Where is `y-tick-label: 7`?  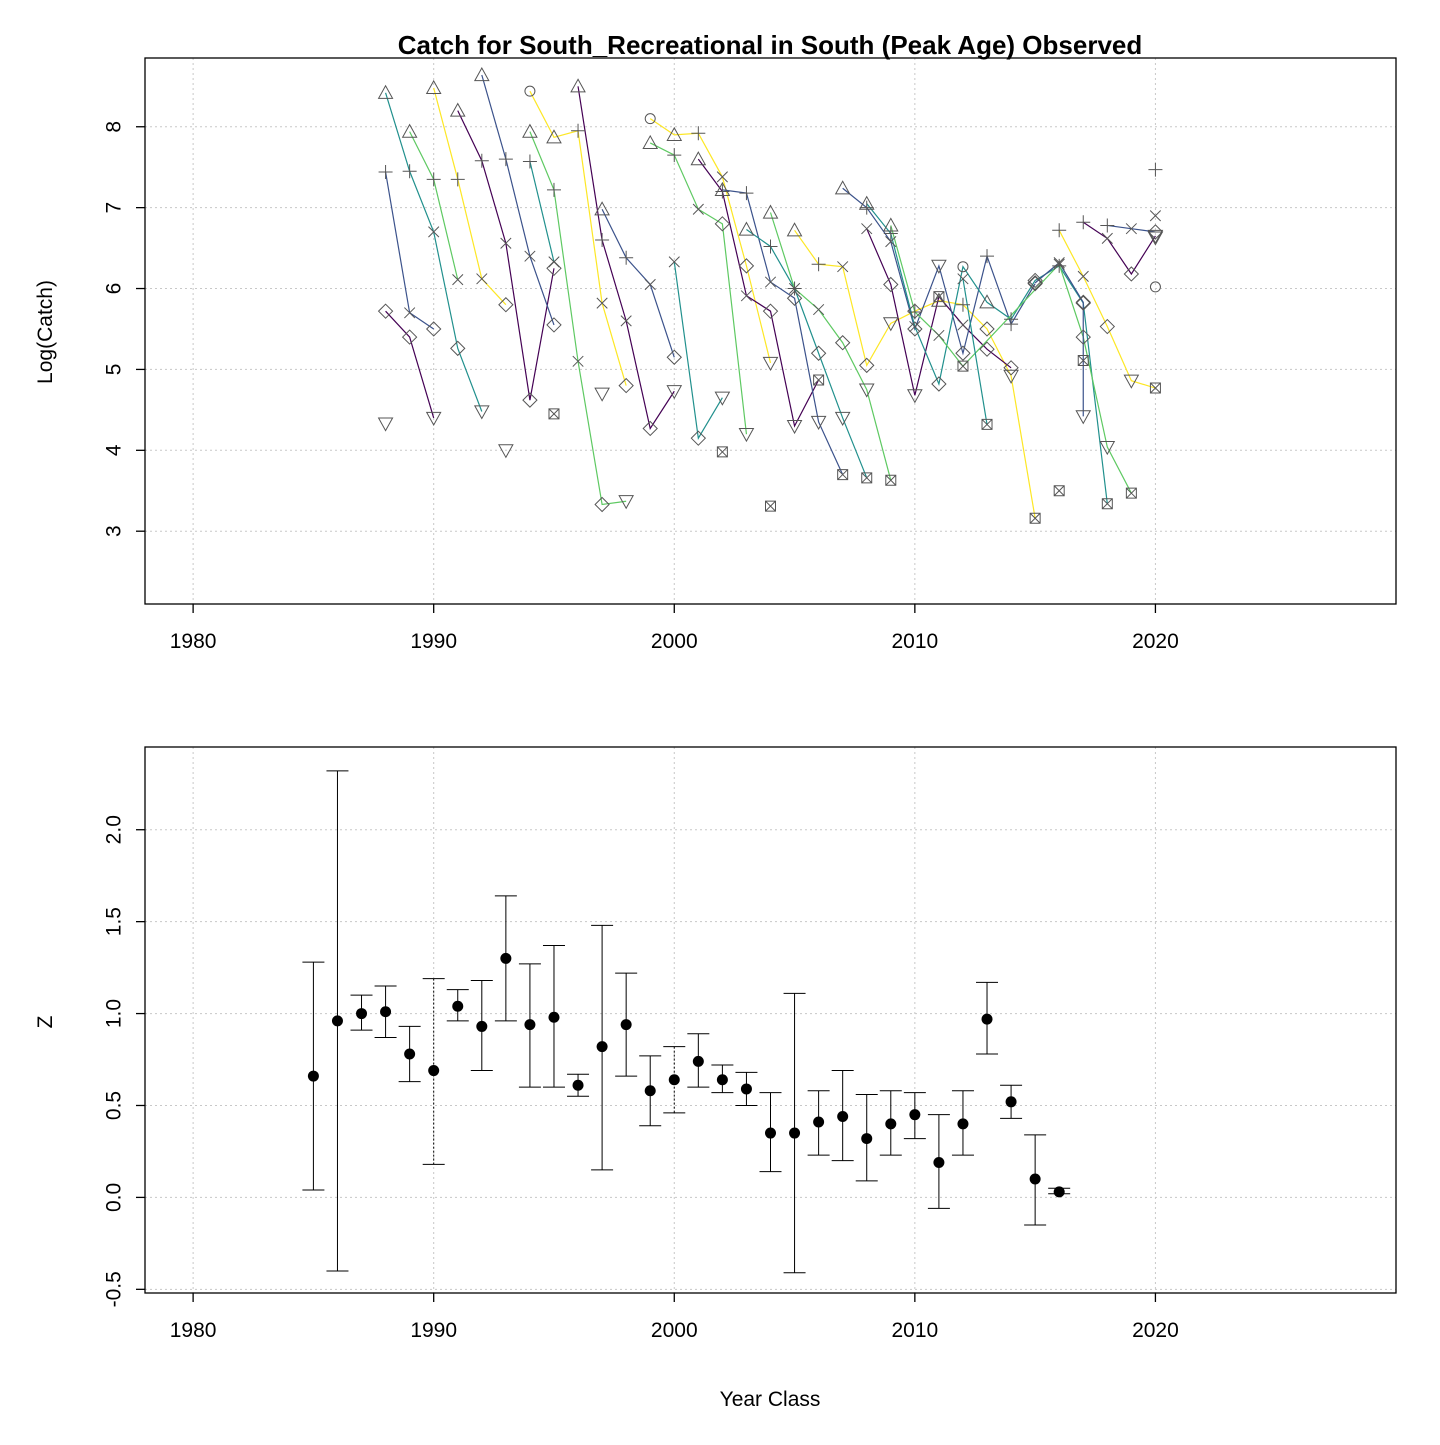 y-tick-label: 7 is located at coordinates (114, 208).